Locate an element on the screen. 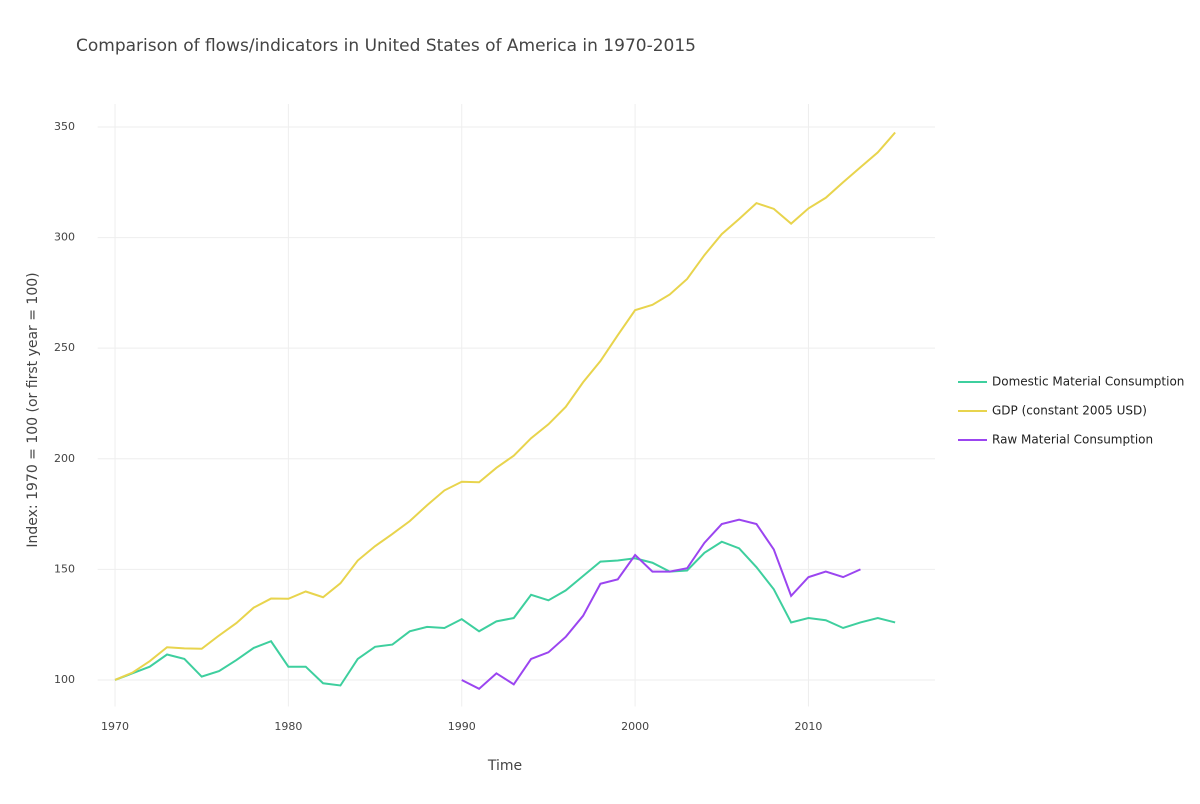 This screenshot has height=804, width=1200. y-tick-label: 100 is located at coordinates (64, 679).